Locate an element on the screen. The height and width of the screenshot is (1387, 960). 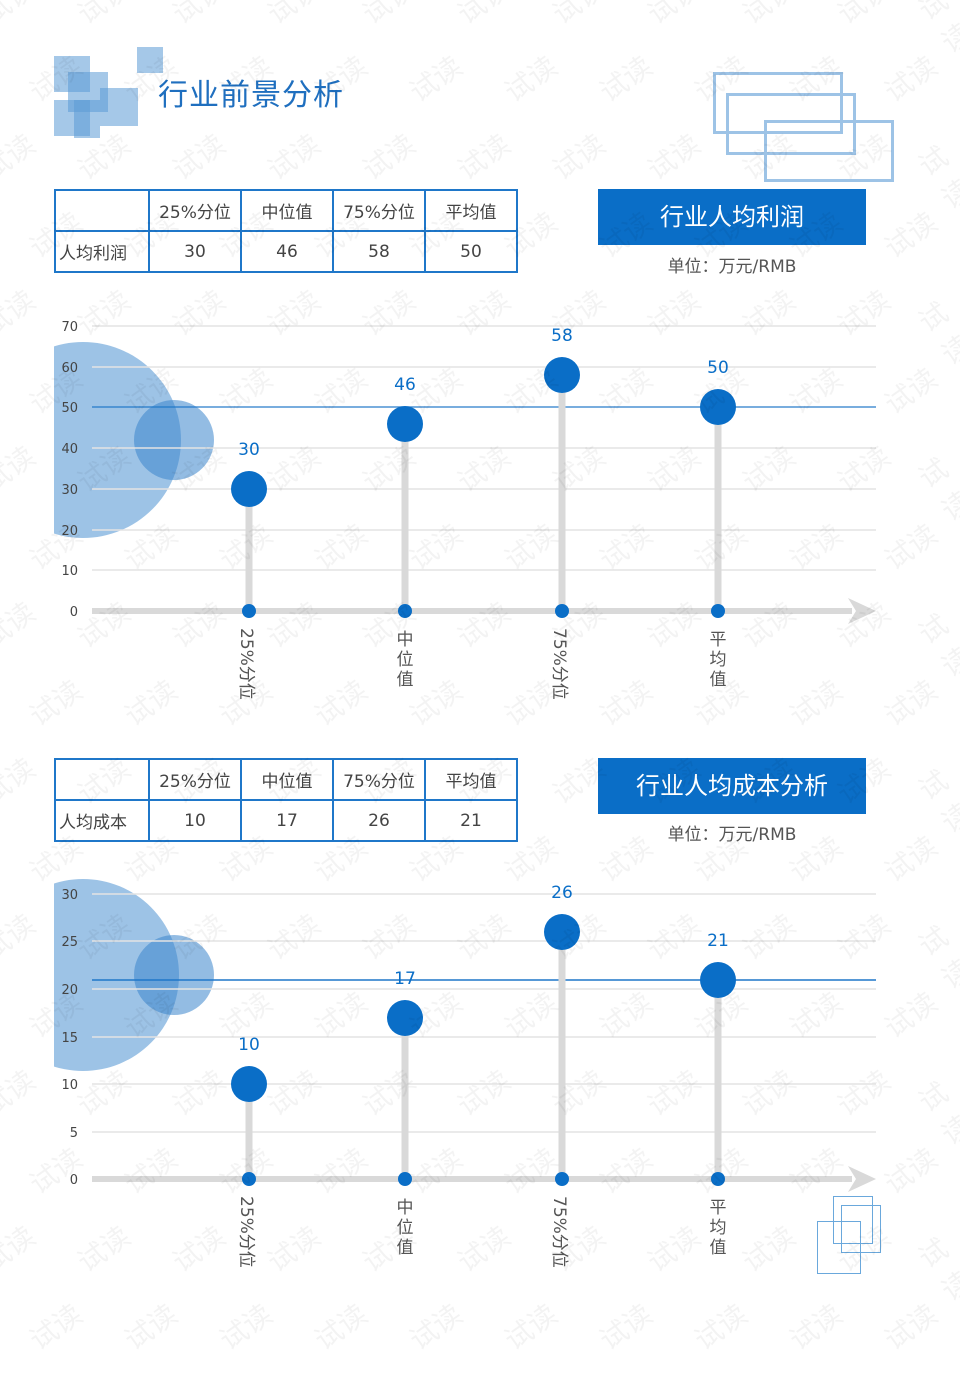
svg-text: 15 is located at coordinates (69, 1038).